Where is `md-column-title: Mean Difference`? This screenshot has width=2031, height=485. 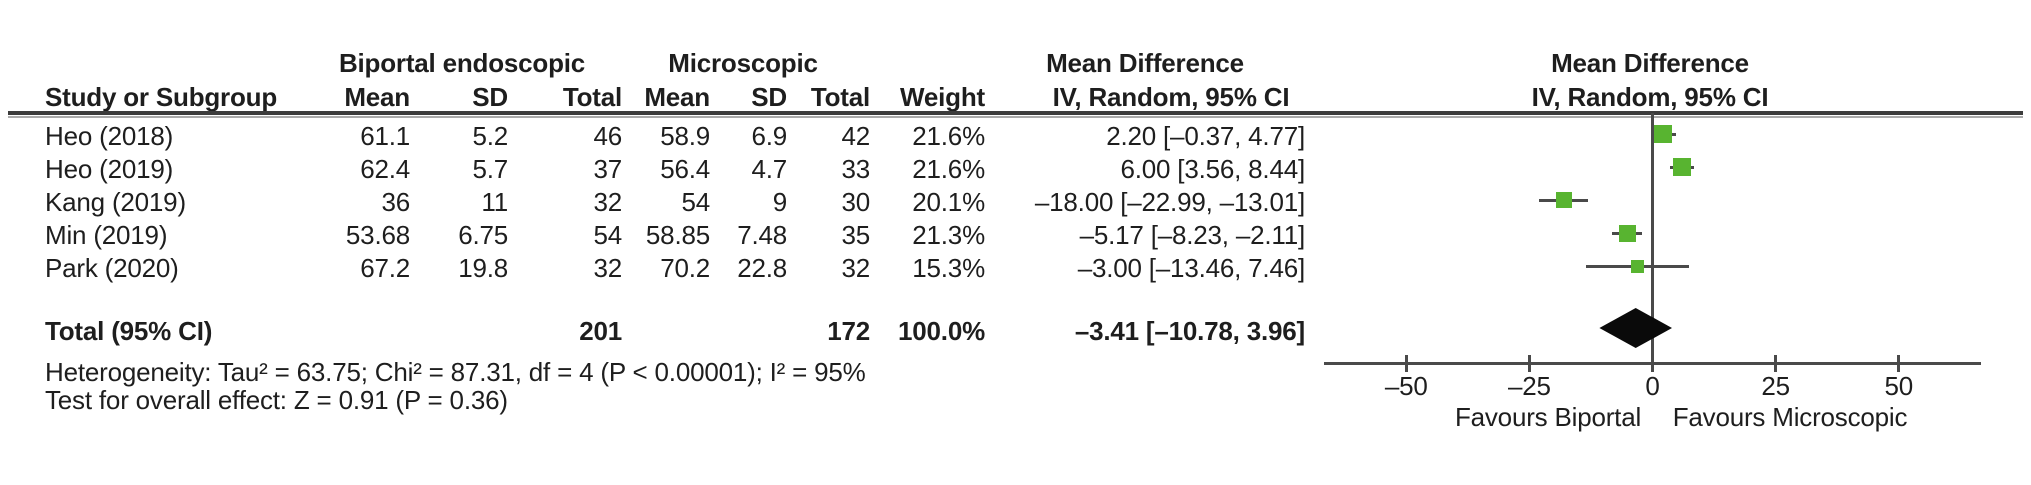
md-column-title: Mean Difference is located at coordinates (1145, 63).